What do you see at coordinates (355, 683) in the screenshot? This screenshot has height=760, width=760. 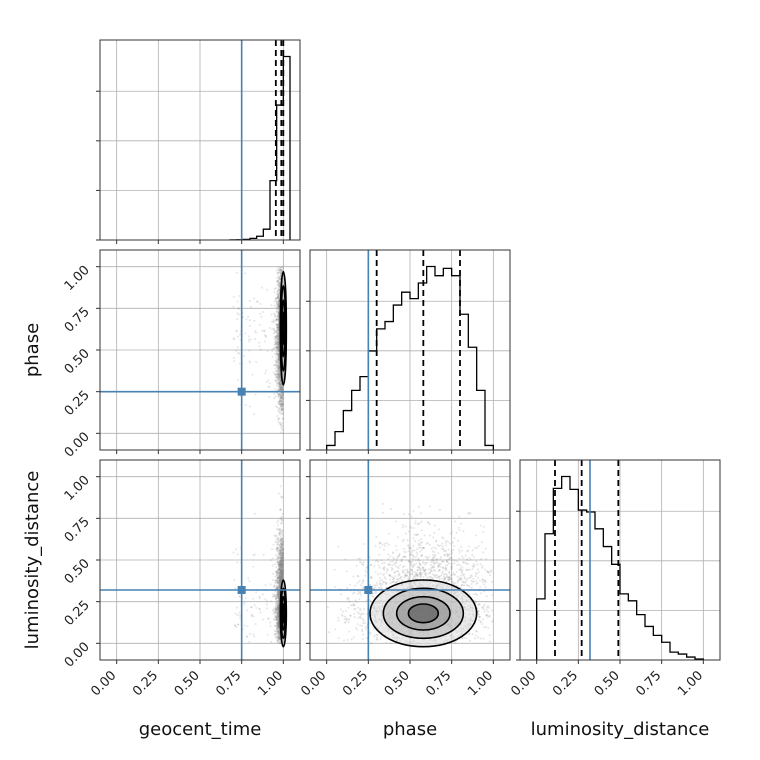 I see `density-phase-vs-luminosity_distance-xtick-label-1: 0.25` at bounding box center [355, 683].